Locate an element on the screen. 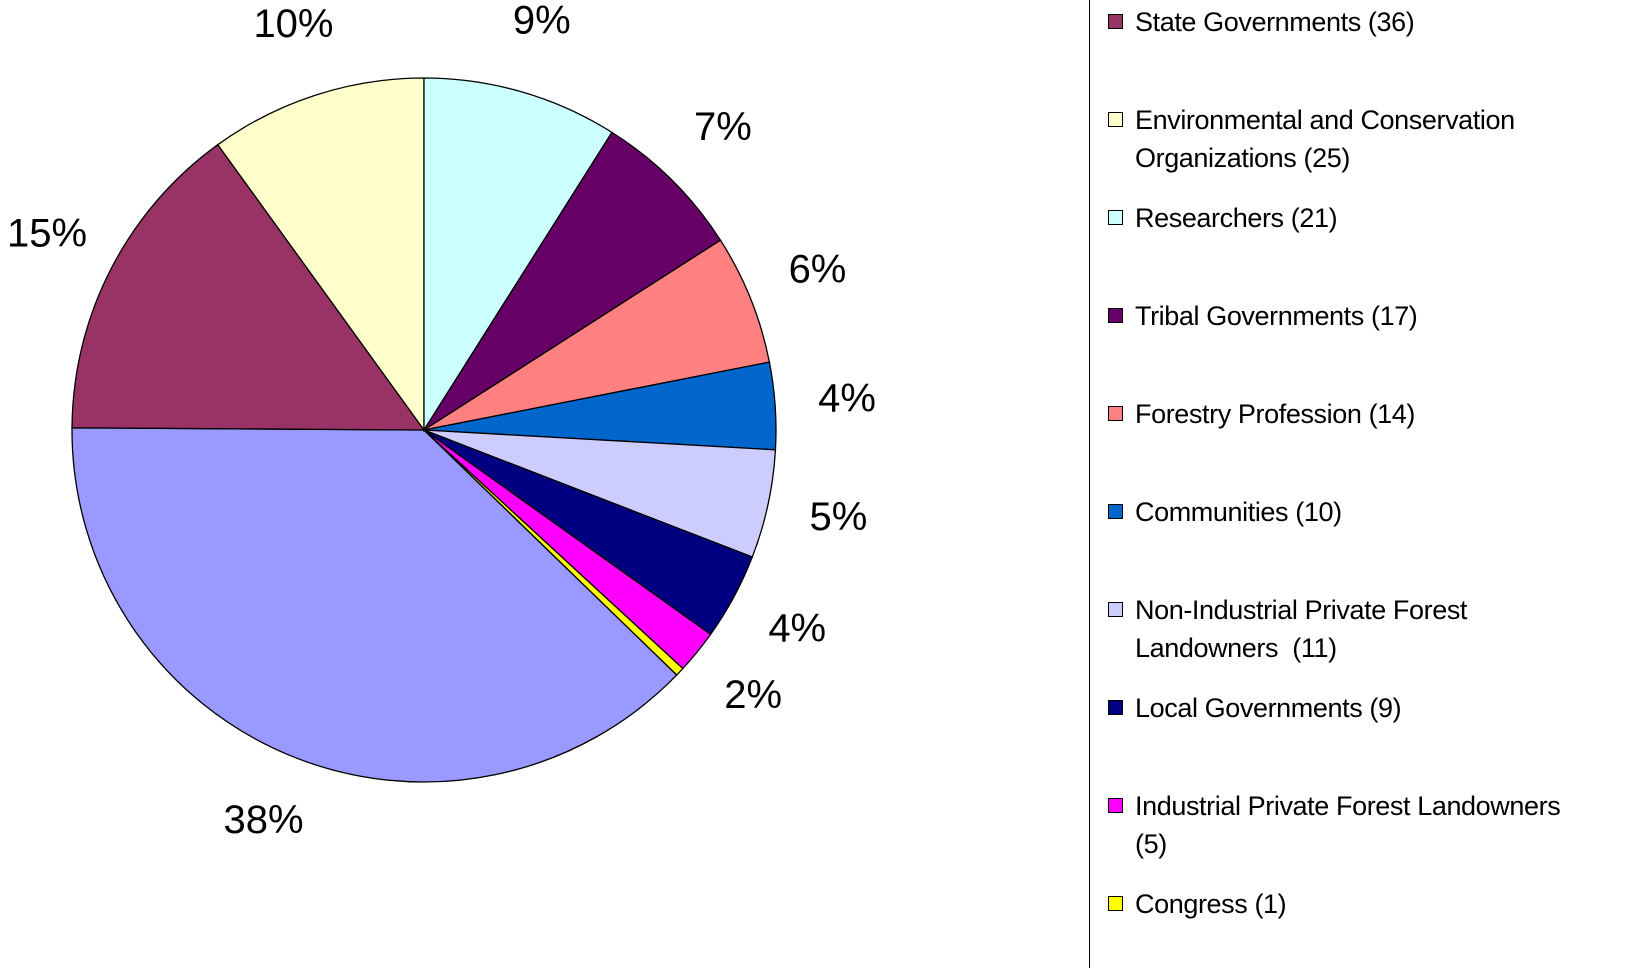 The height and width of the screenshot is (968, 1650). slice-label: 38% is located at coordinates (264, 820).